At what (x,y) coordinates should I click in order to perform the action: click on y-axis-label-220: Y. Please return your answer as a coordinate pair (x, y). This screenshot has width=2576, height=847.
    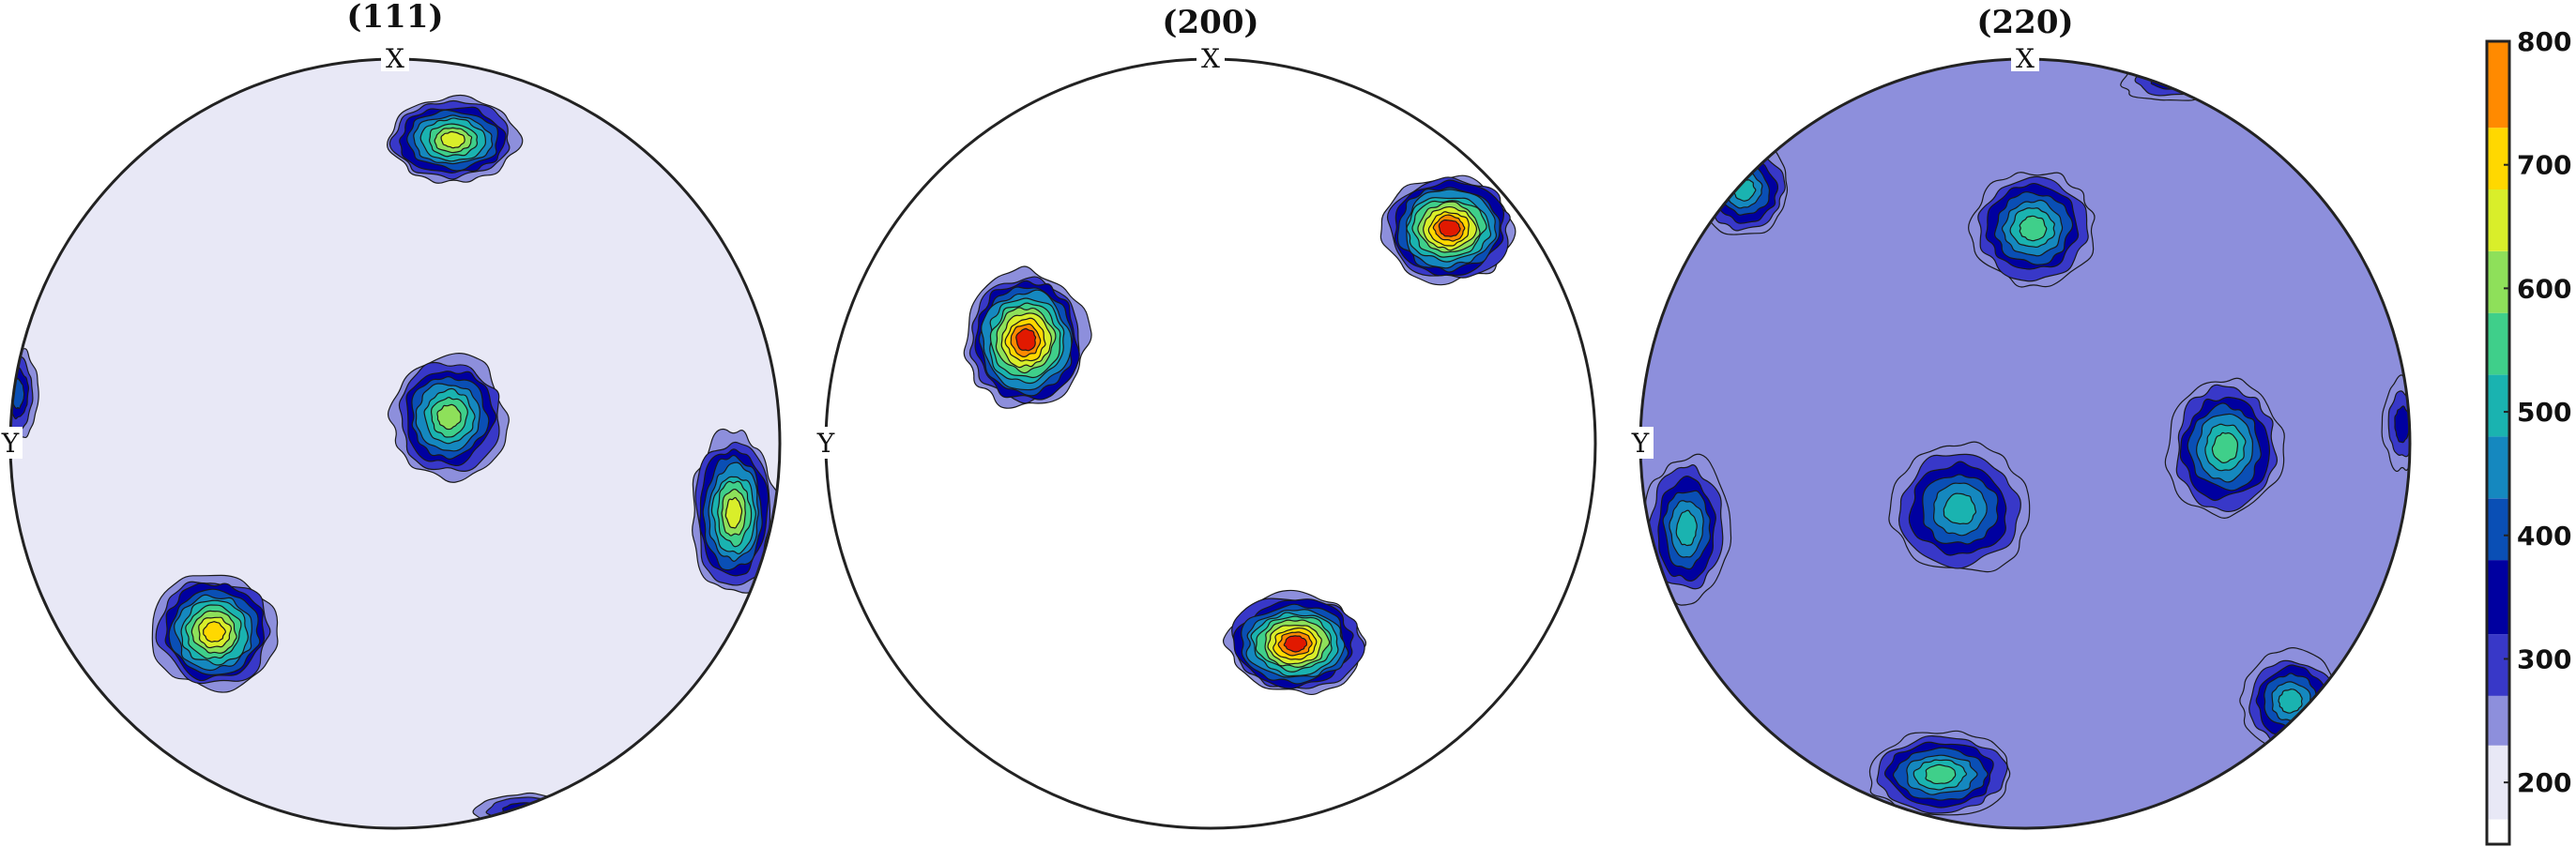
    Looking at the image, I should click on (1640, 443).